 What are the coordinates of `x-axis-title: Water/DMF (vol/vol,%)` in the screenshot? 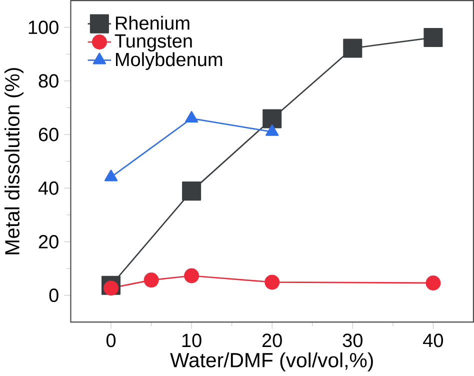 It's located at (271, 362).